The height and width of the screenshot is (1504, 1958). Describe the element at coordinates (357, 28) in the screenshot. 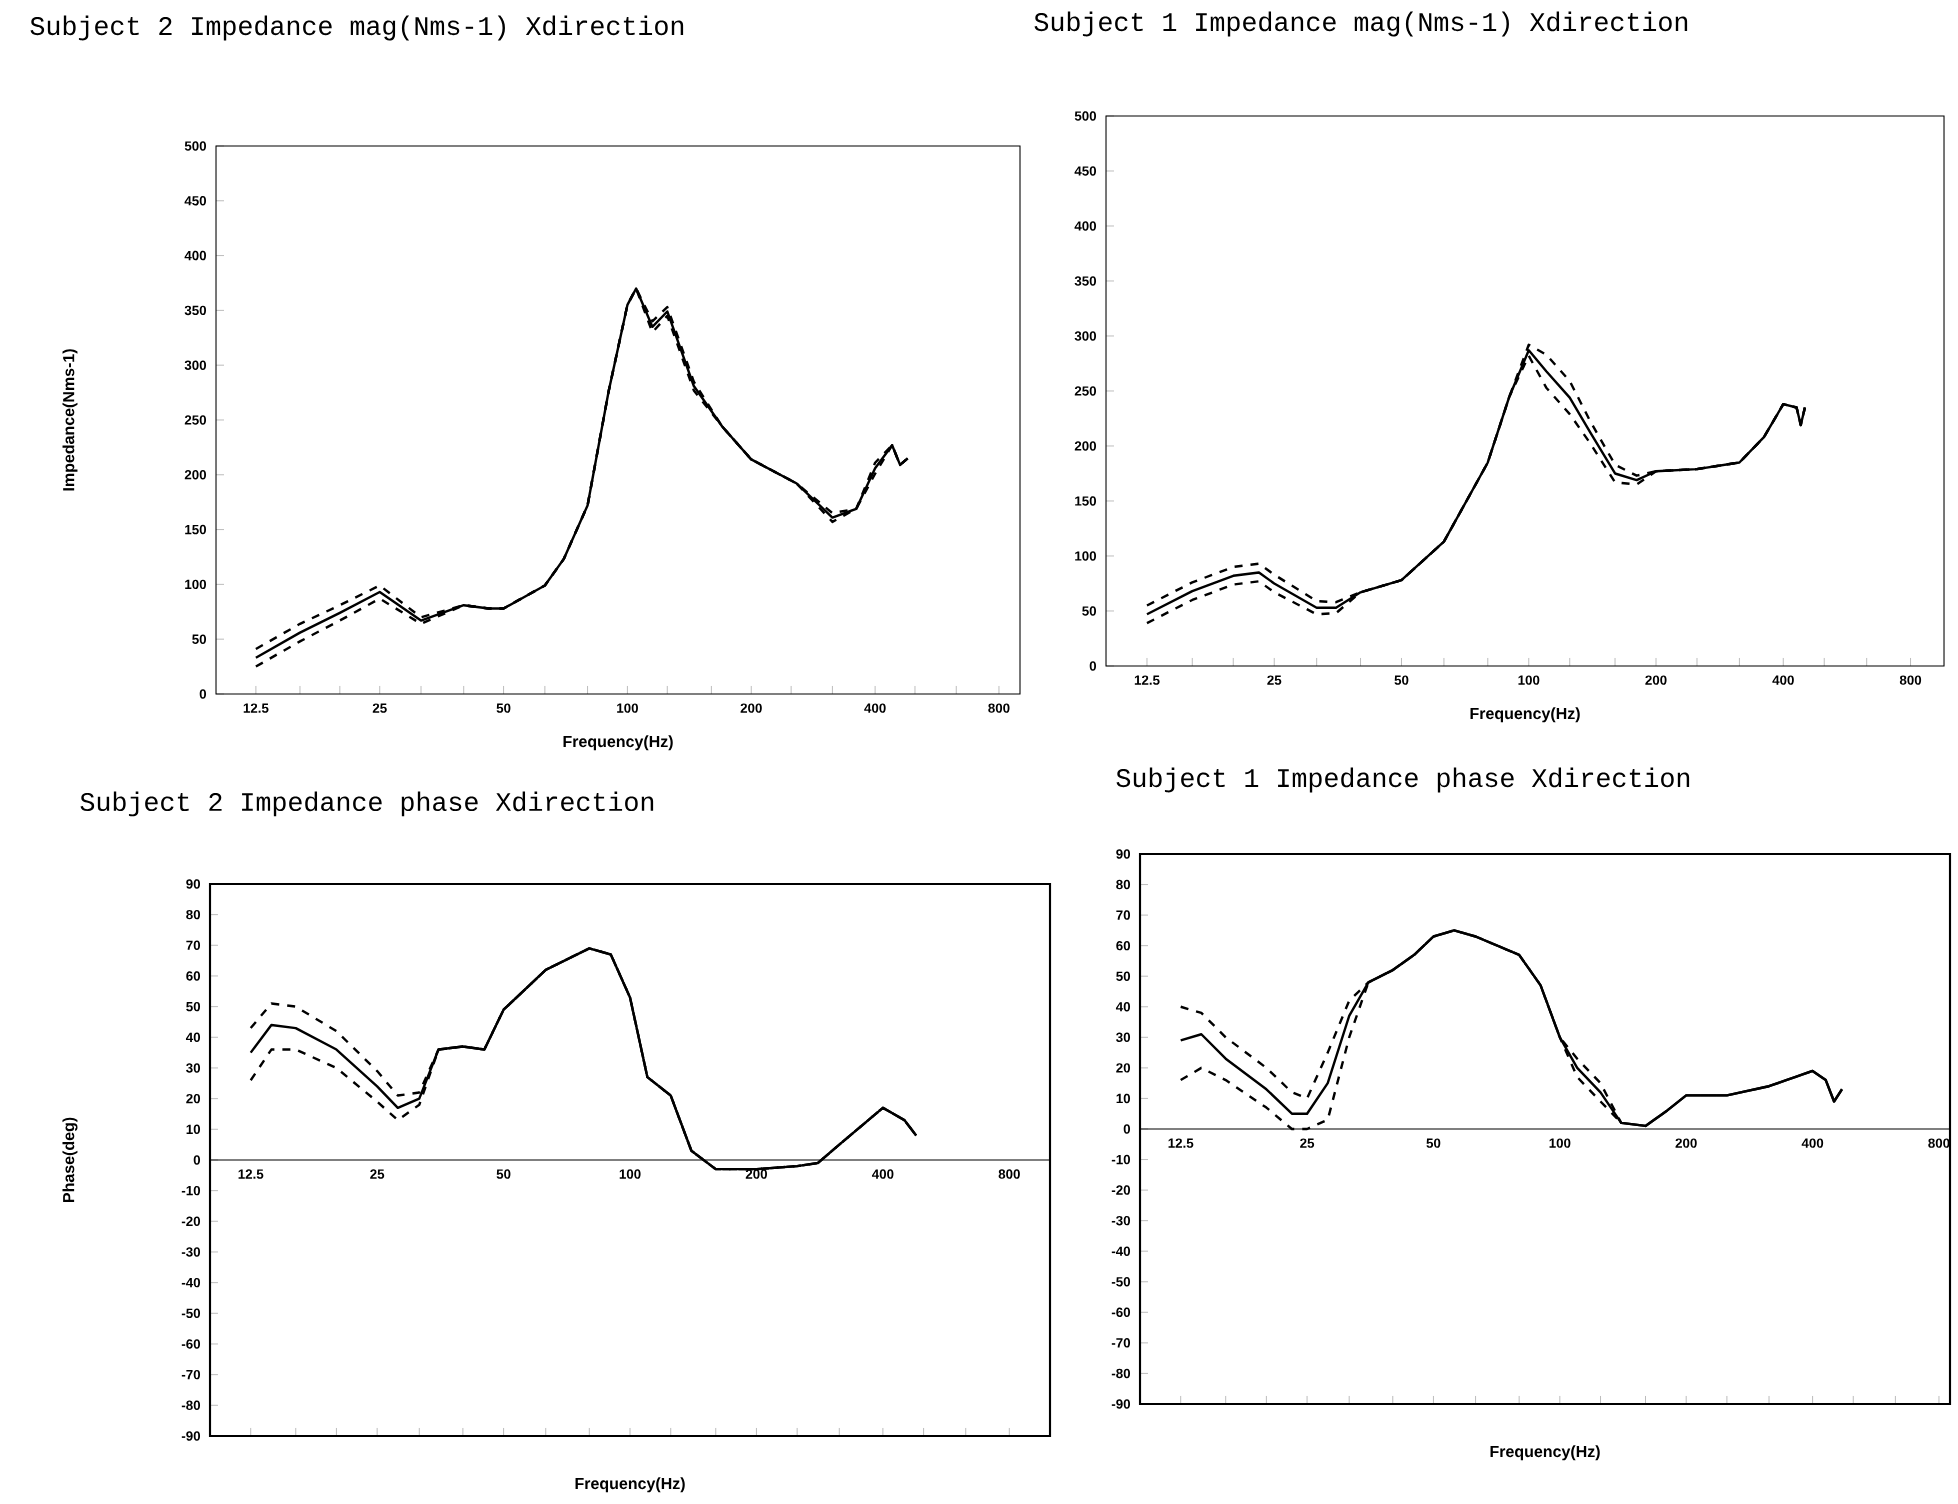

I see `chart-title: Subject 2 Impedance mag(Nms-1) Xdirection` at that location.